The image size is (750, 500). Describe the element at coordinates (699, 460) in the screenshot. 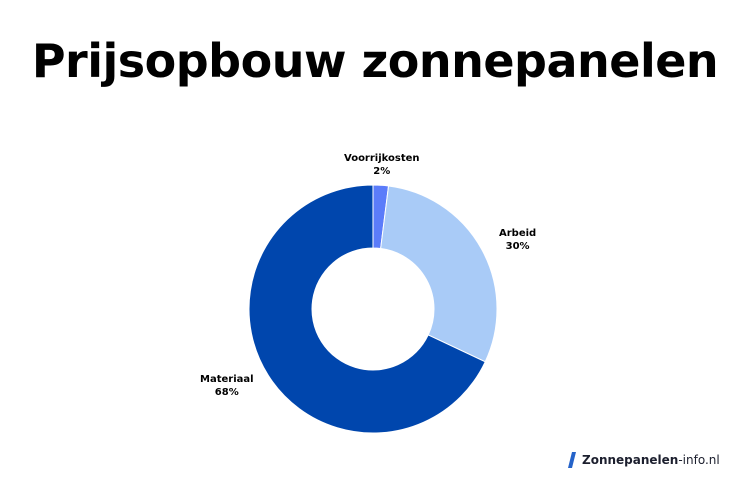

I see `brand-suffix: -info.nl` at that location.